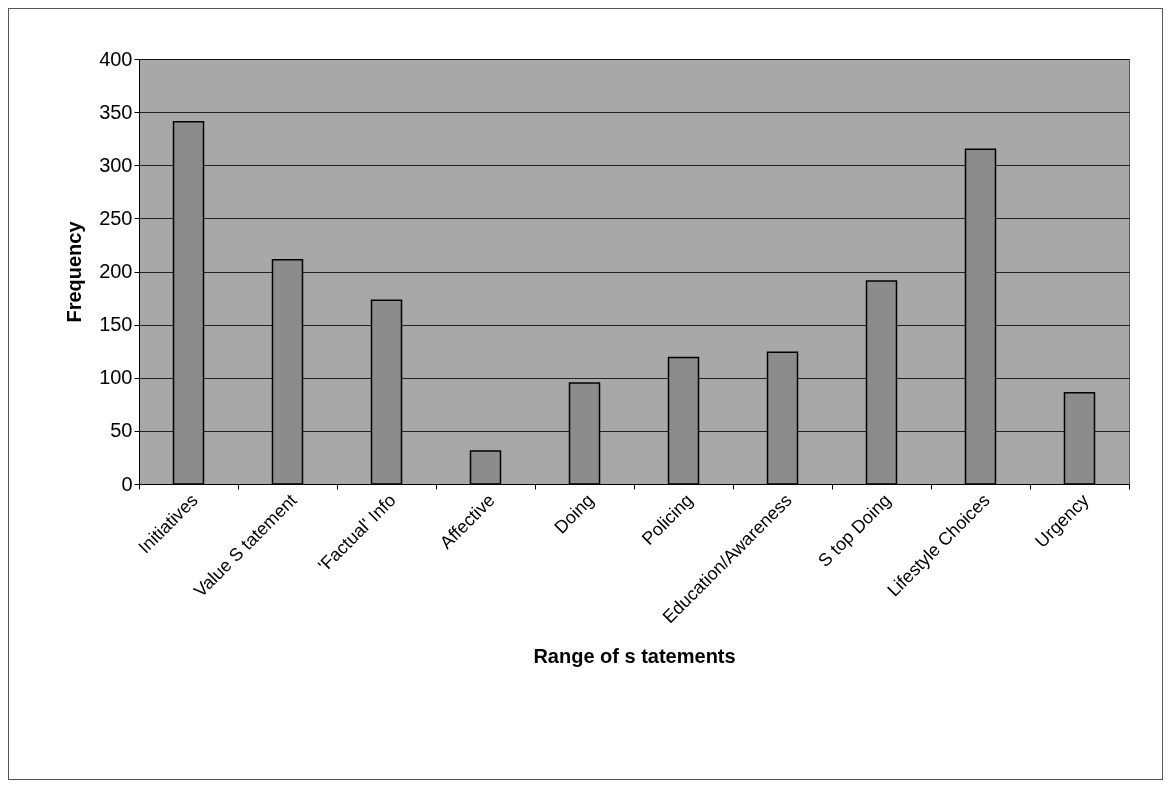 The height and width of the screenshot is (791, 1175). I want to click on y-tick-label: 300, so click(116, 164).